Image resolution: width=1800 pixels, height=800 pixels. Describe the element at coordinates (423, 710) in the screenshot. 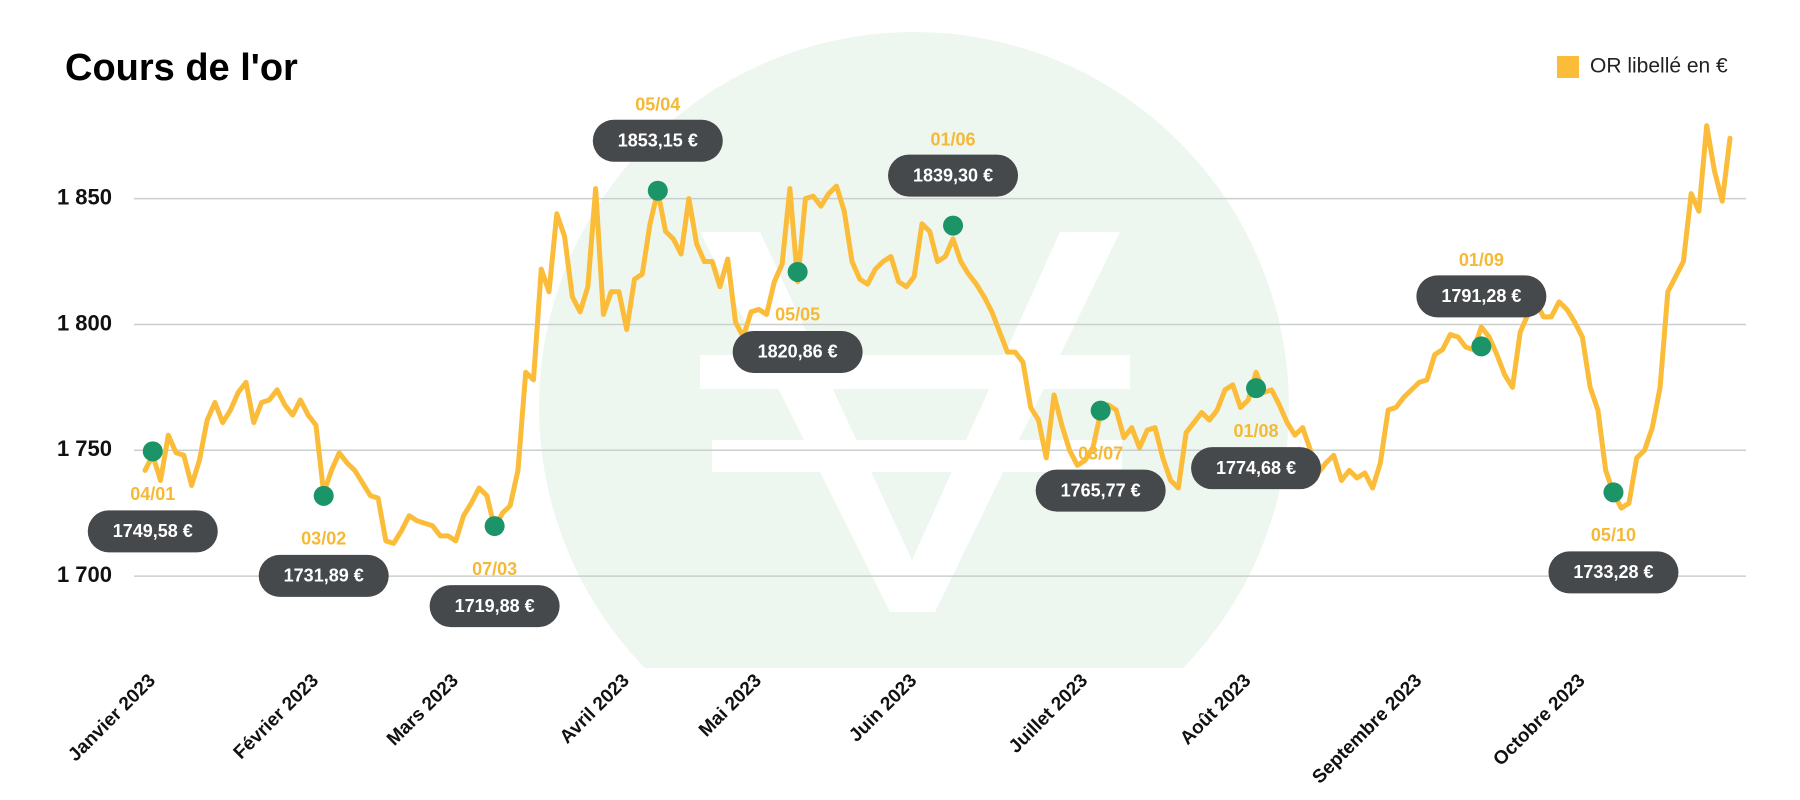

I see `x-tick-label: Mars 2023` at that location.